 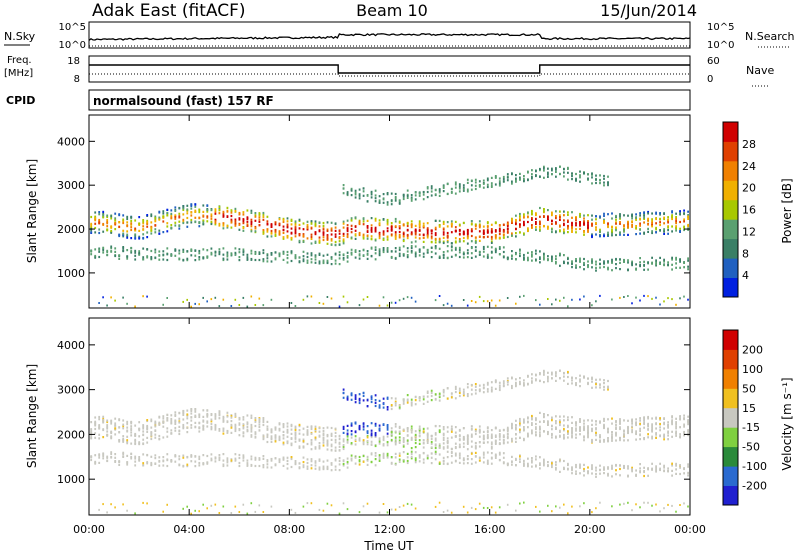 I want to click on velocity-colorbar-tick: -200, so click(x=754, y=486).